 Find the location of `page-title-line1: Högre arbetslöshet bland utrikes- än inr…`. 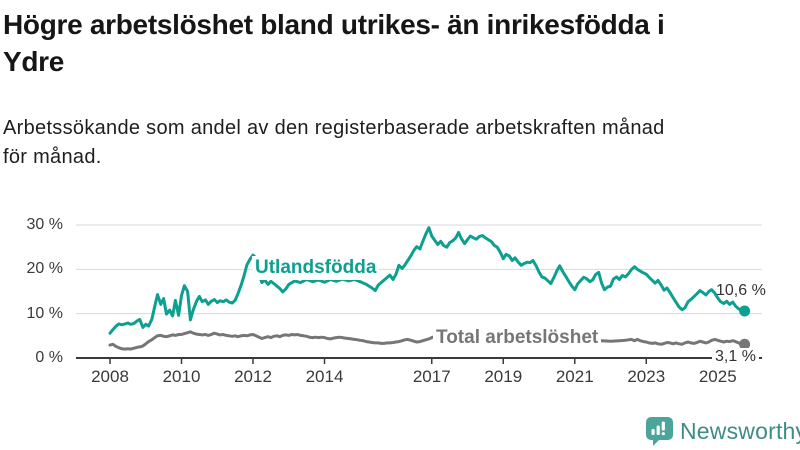

page-title-line1: Högre arbetslöshet bland utrikes- än inr… is located at coordinates (334, 24).